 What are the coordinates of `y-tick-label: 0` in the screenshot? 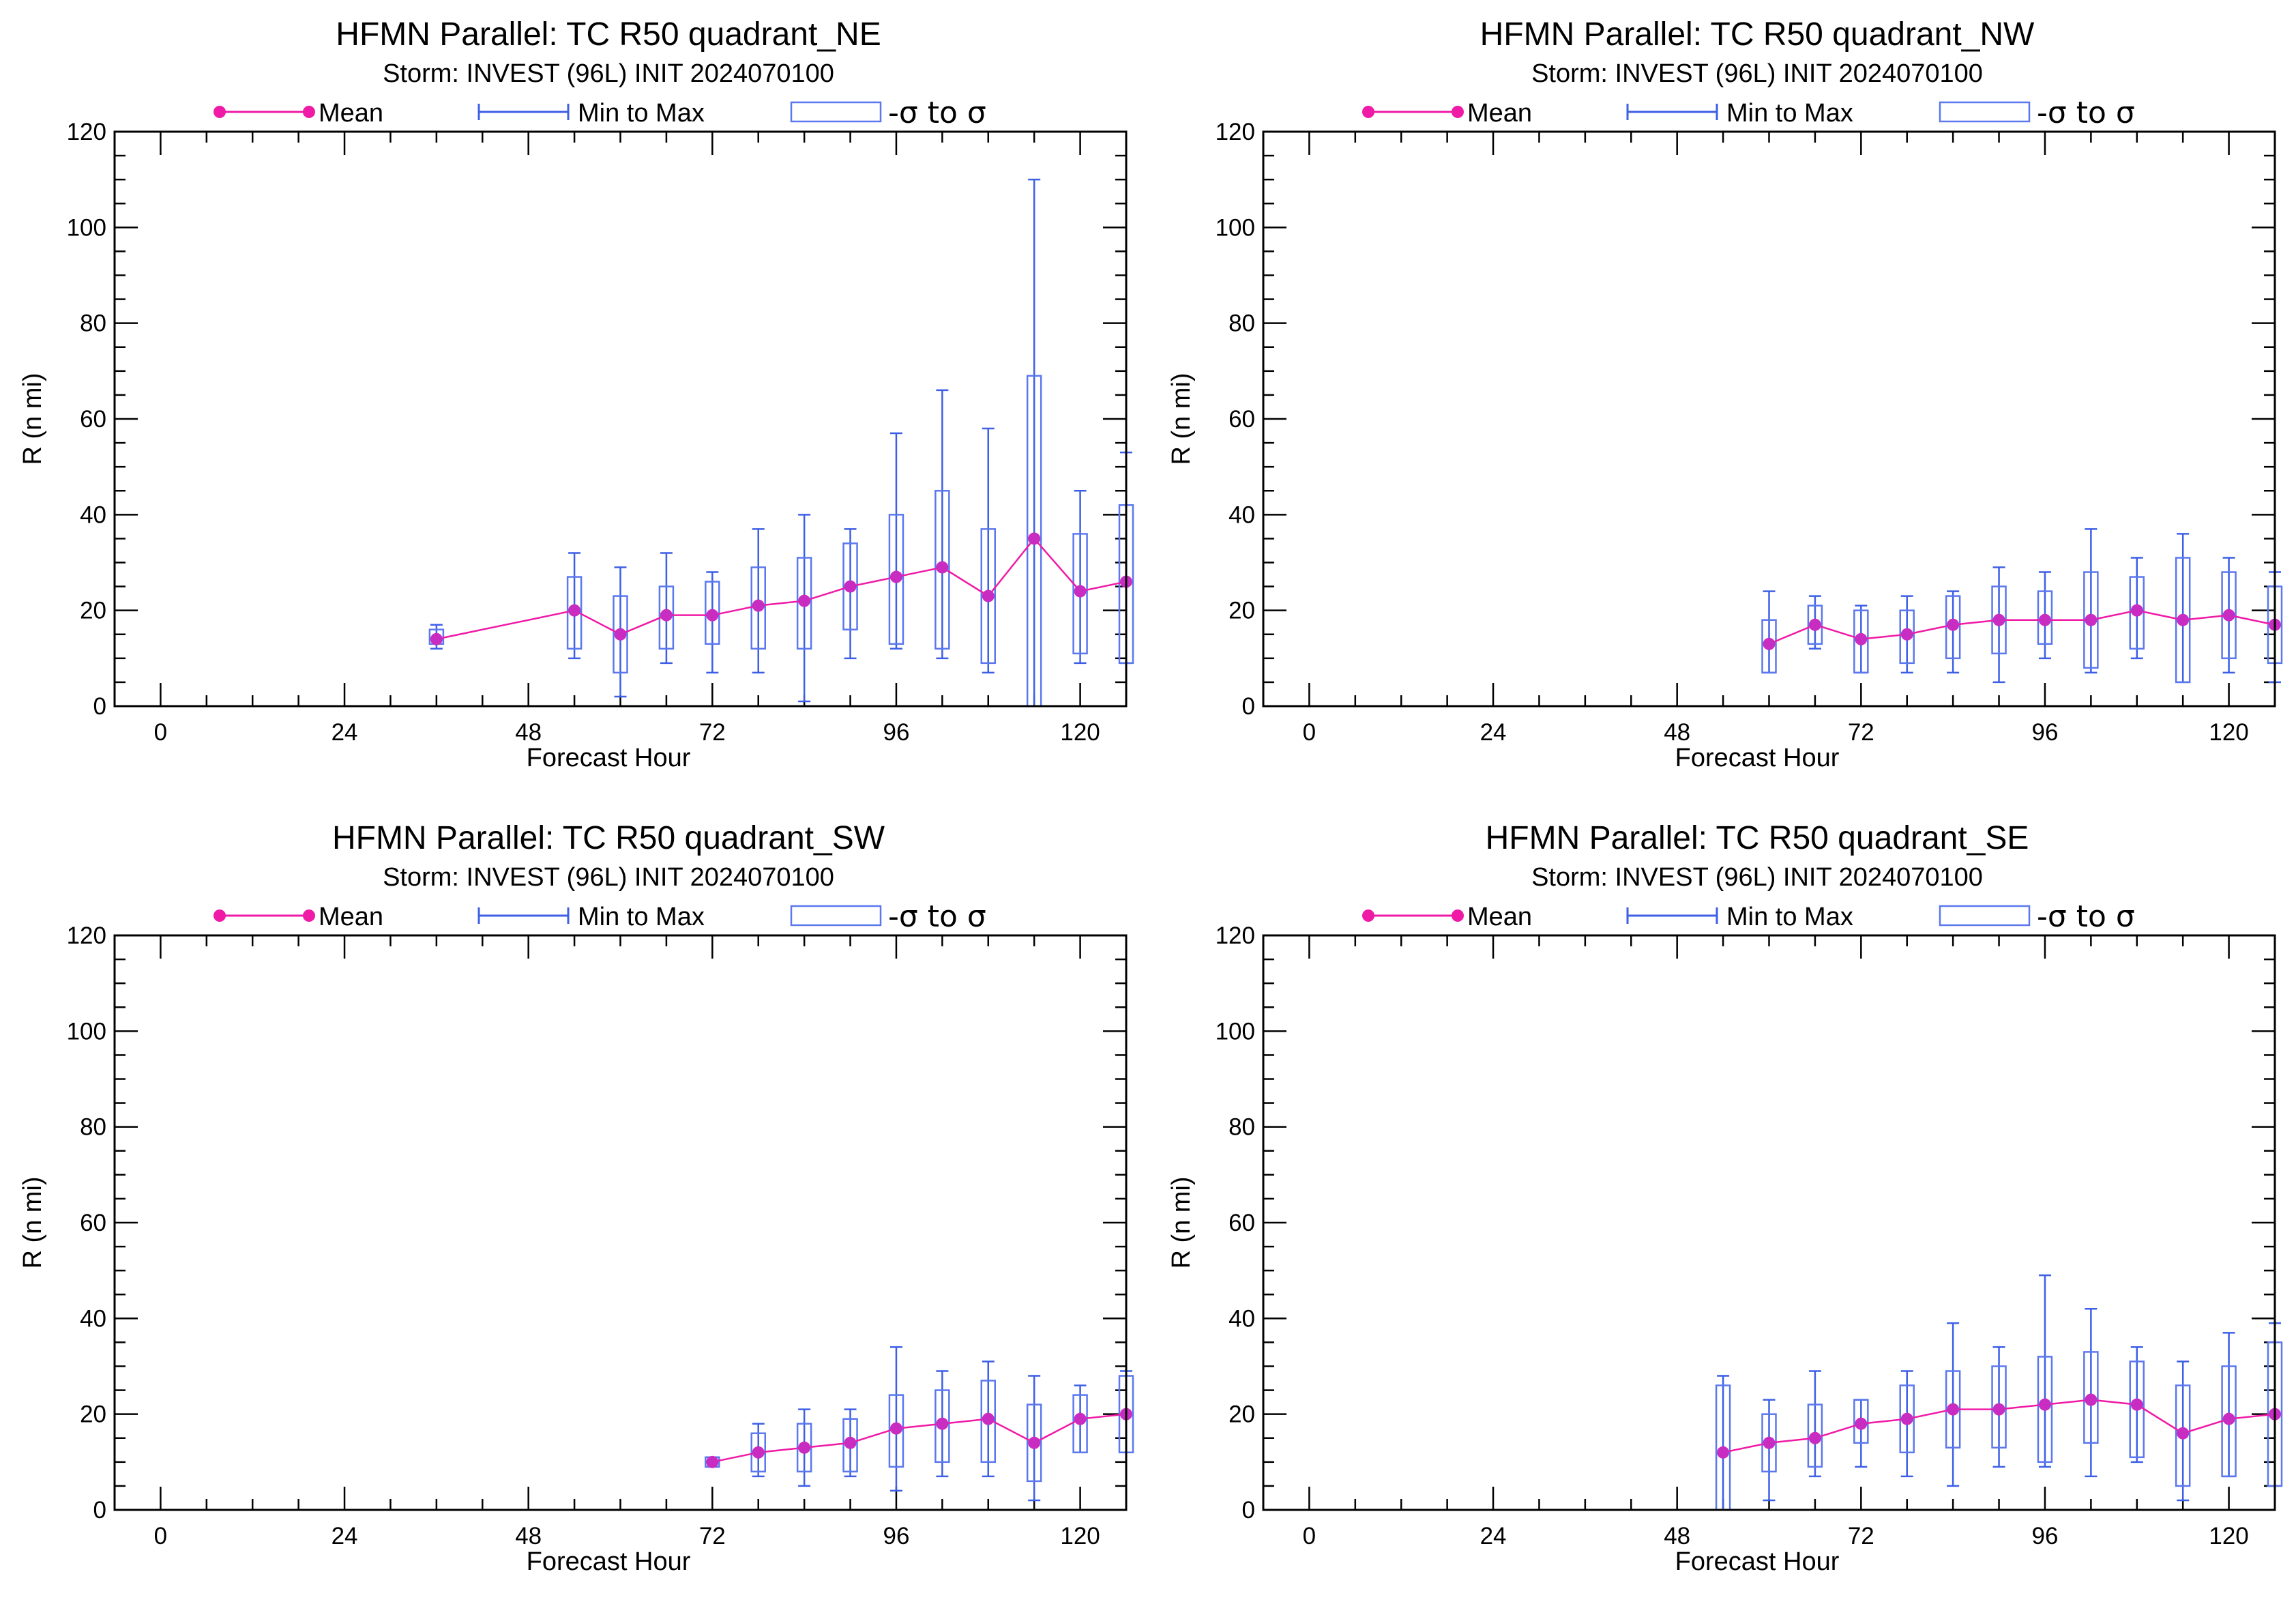 It's located at (100, 706).